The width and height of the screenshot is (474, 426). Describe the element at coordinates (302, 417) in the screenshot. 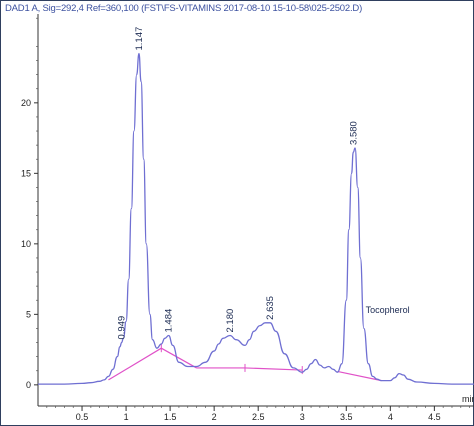

I see `x-tick-label: 3` at that location.